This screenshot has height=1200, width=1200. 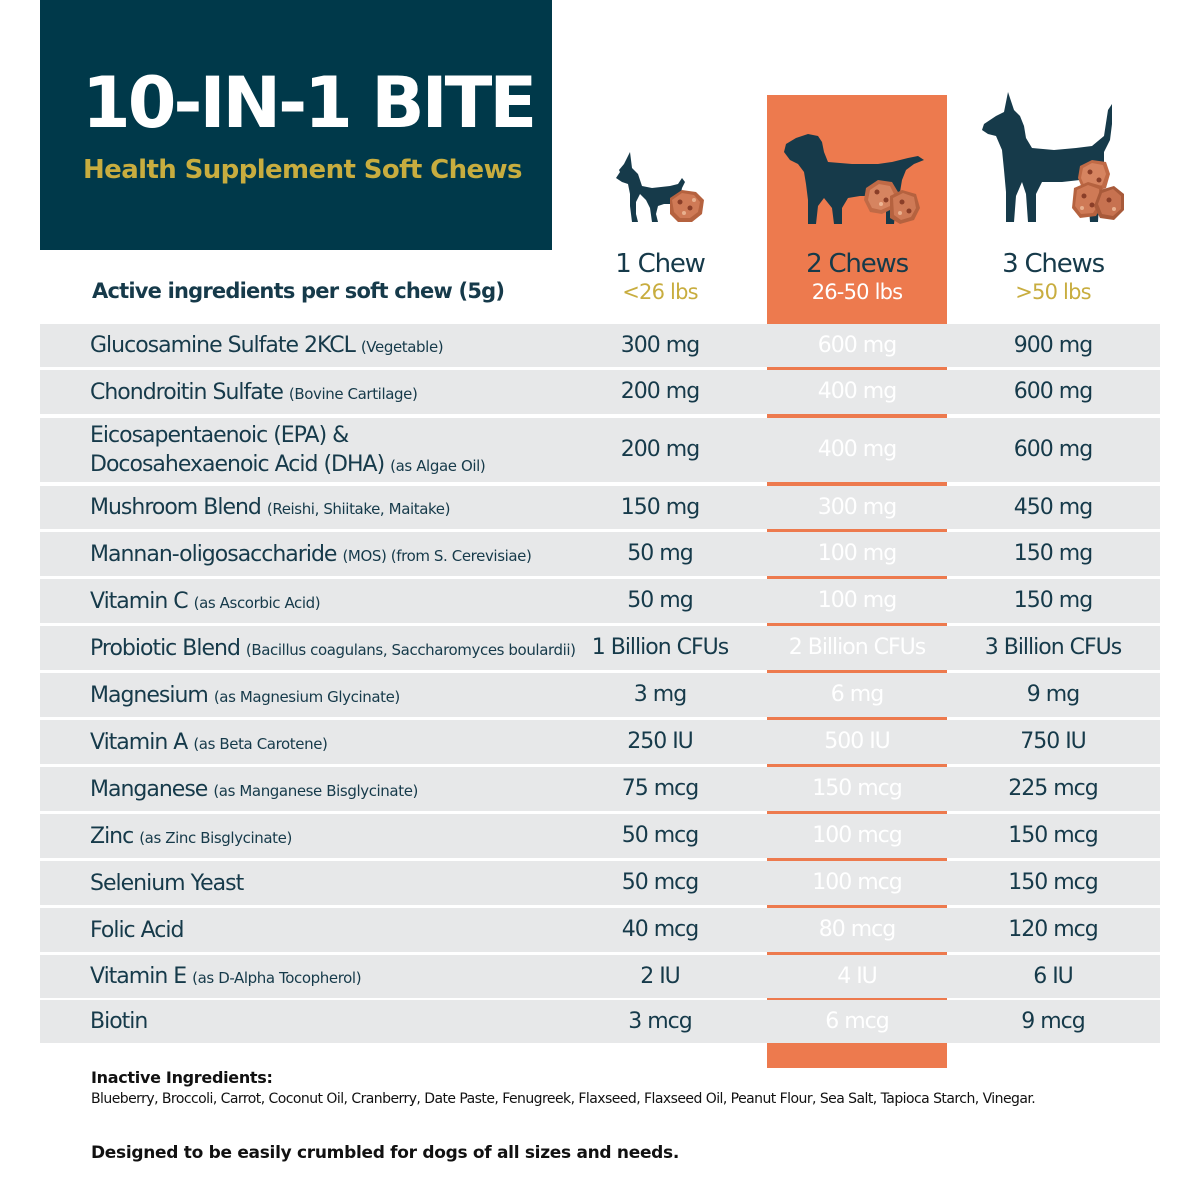 I want to click on ingredient-name: Folic Acid, so click(x=137, y=930).